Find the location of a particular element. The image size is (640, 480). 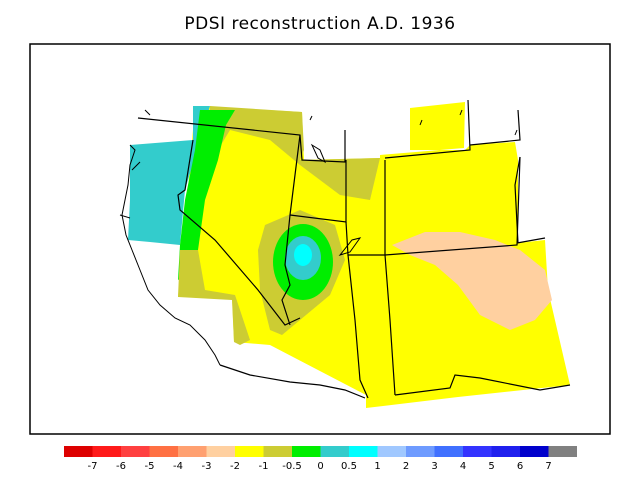

colorbar-label: 7 is located at coordinates (548, 466).